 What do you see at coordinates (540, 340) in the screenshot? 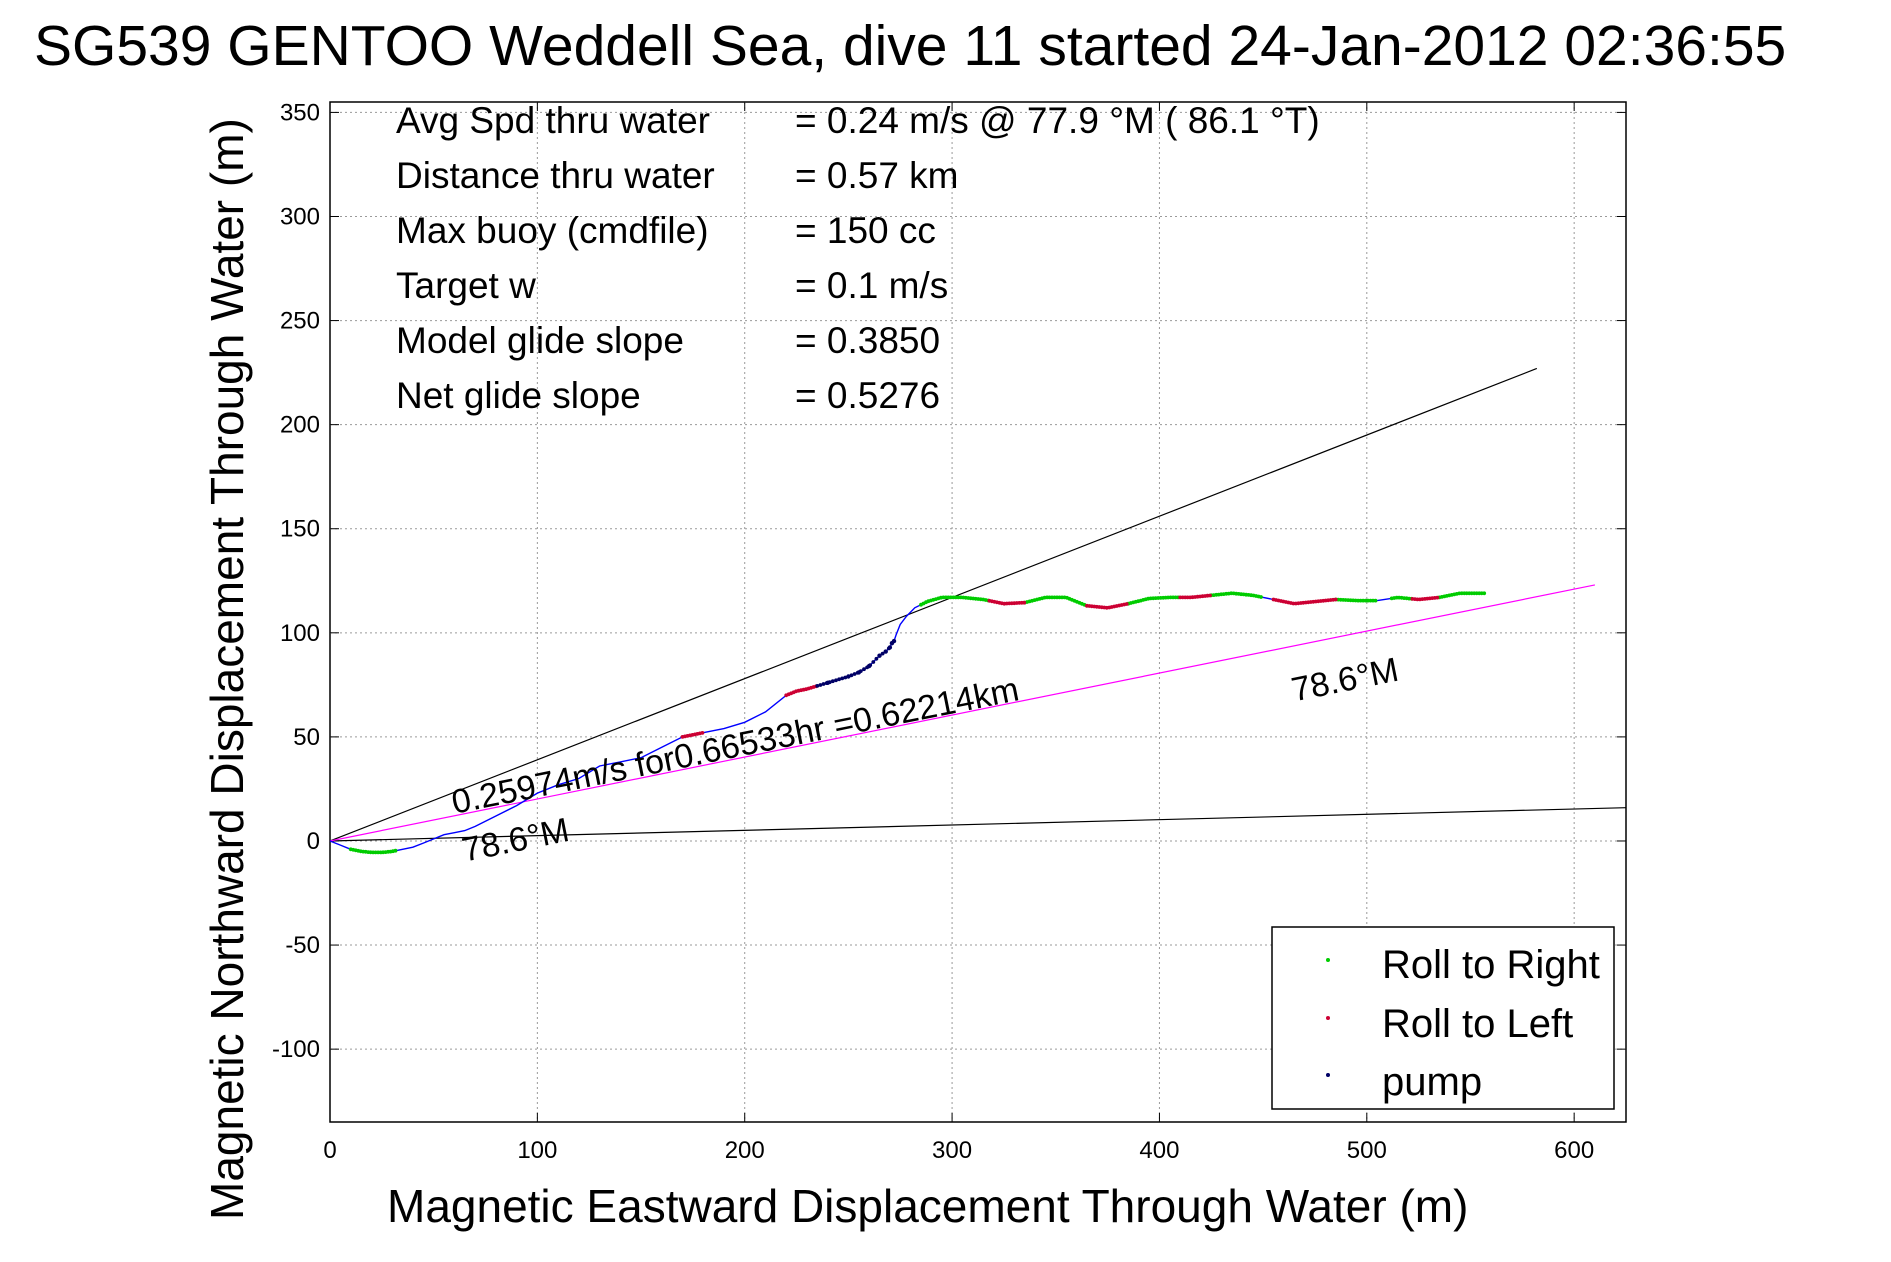
I see `stat-label: Model glide slope` at bounding box center [540, 340].